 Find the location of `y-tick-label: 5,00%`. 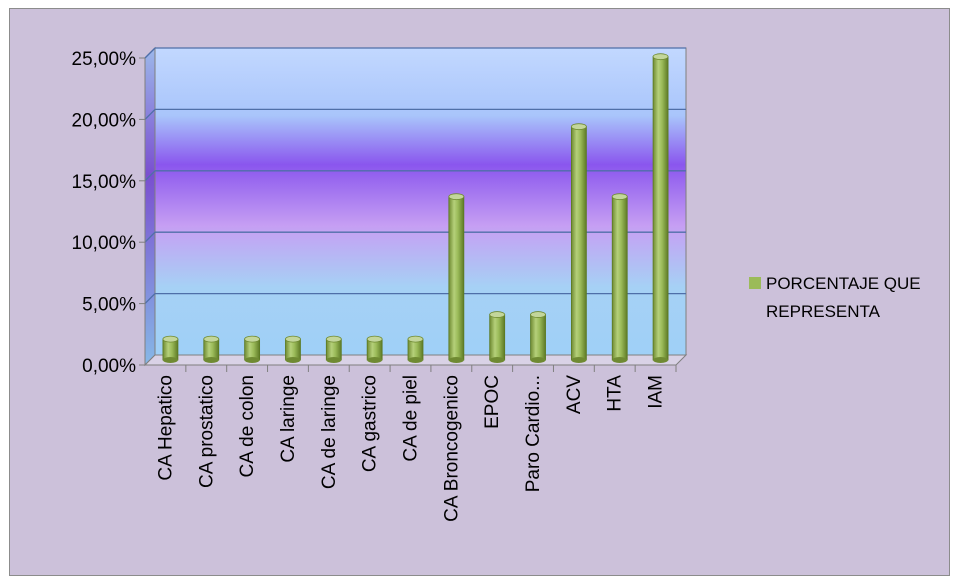

y-tick-label: 5,00% is located at coordinates (109, 305).